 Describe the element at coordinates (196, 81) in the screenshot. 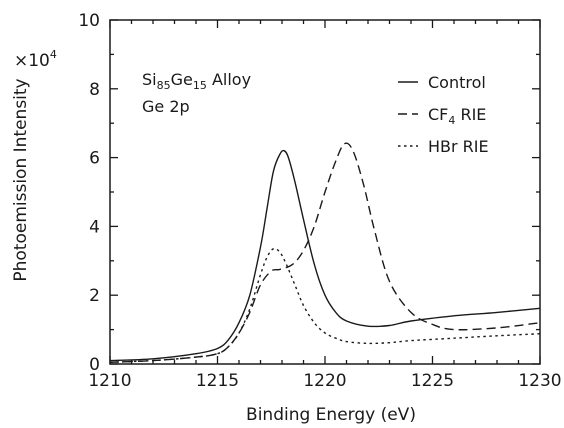

I see `alloy-annotation: Si85Ge15 Alloy` at that location.